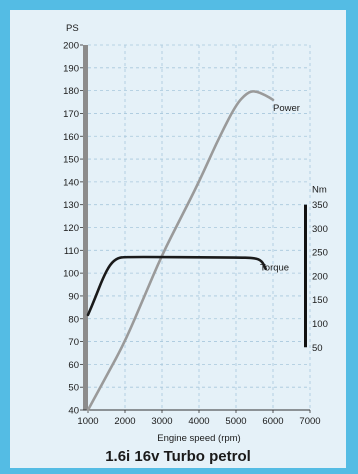  Describe the element at coordinates (85, 227) in the screenshot. I see `left-axis-bar` at that location.